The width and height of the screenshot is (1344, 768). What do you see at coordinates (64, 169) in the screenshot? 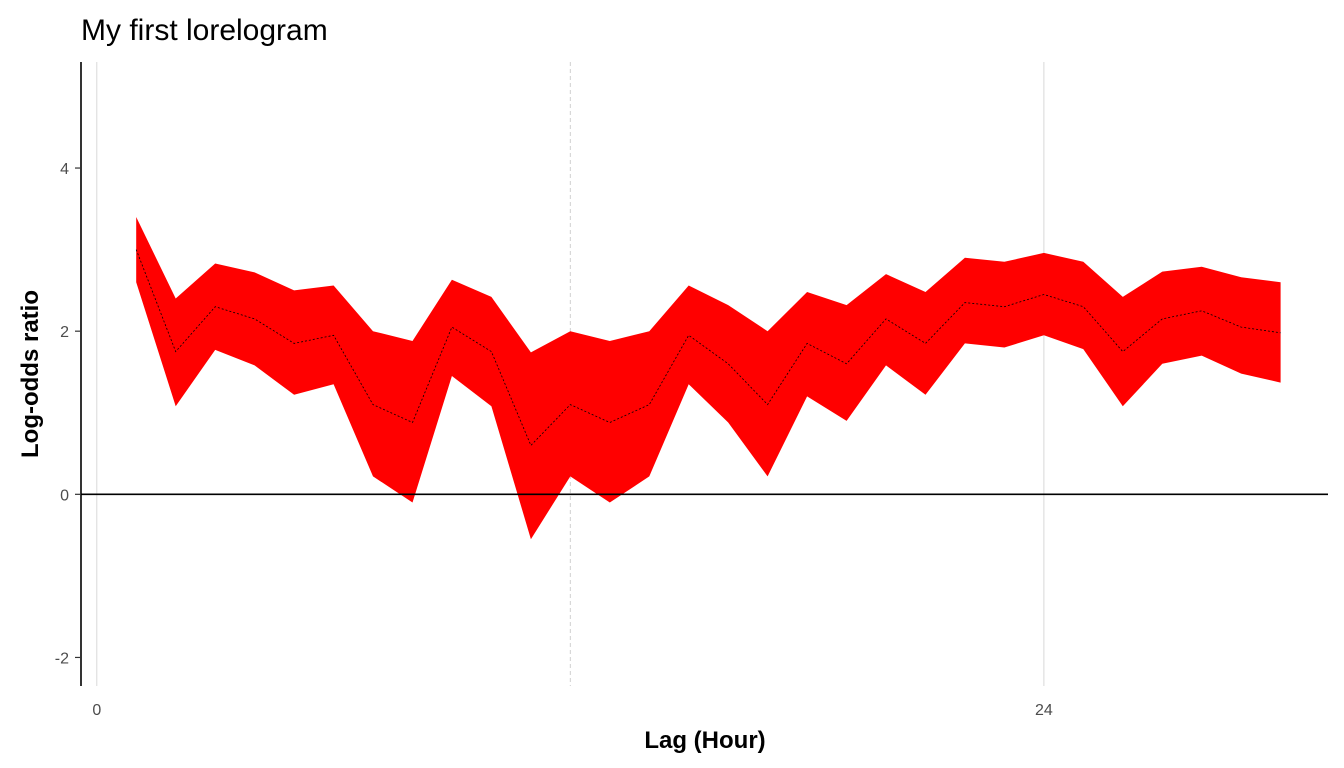
I see `y-tick-label-4: 4` at bounding box center [64, 169].